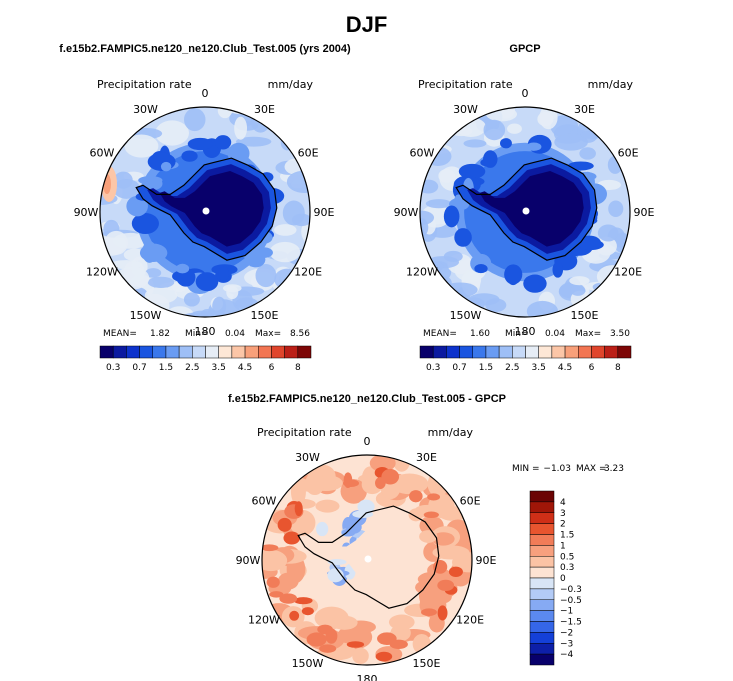 Image resolution: width=733 pixels, height=681 pixels. Describe the element at coordinates (300, 334) in the screenshot. I see `stat-max-value: 8.56` at that location.